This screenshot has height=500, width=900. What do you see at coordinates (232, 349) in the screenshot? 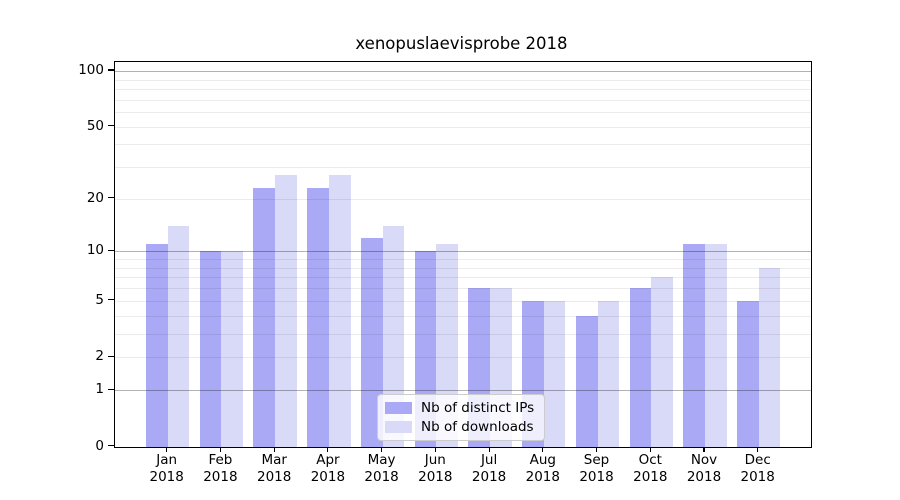
I see `bar-nb-of-downloads-feb` at bounding box center [232, 349].